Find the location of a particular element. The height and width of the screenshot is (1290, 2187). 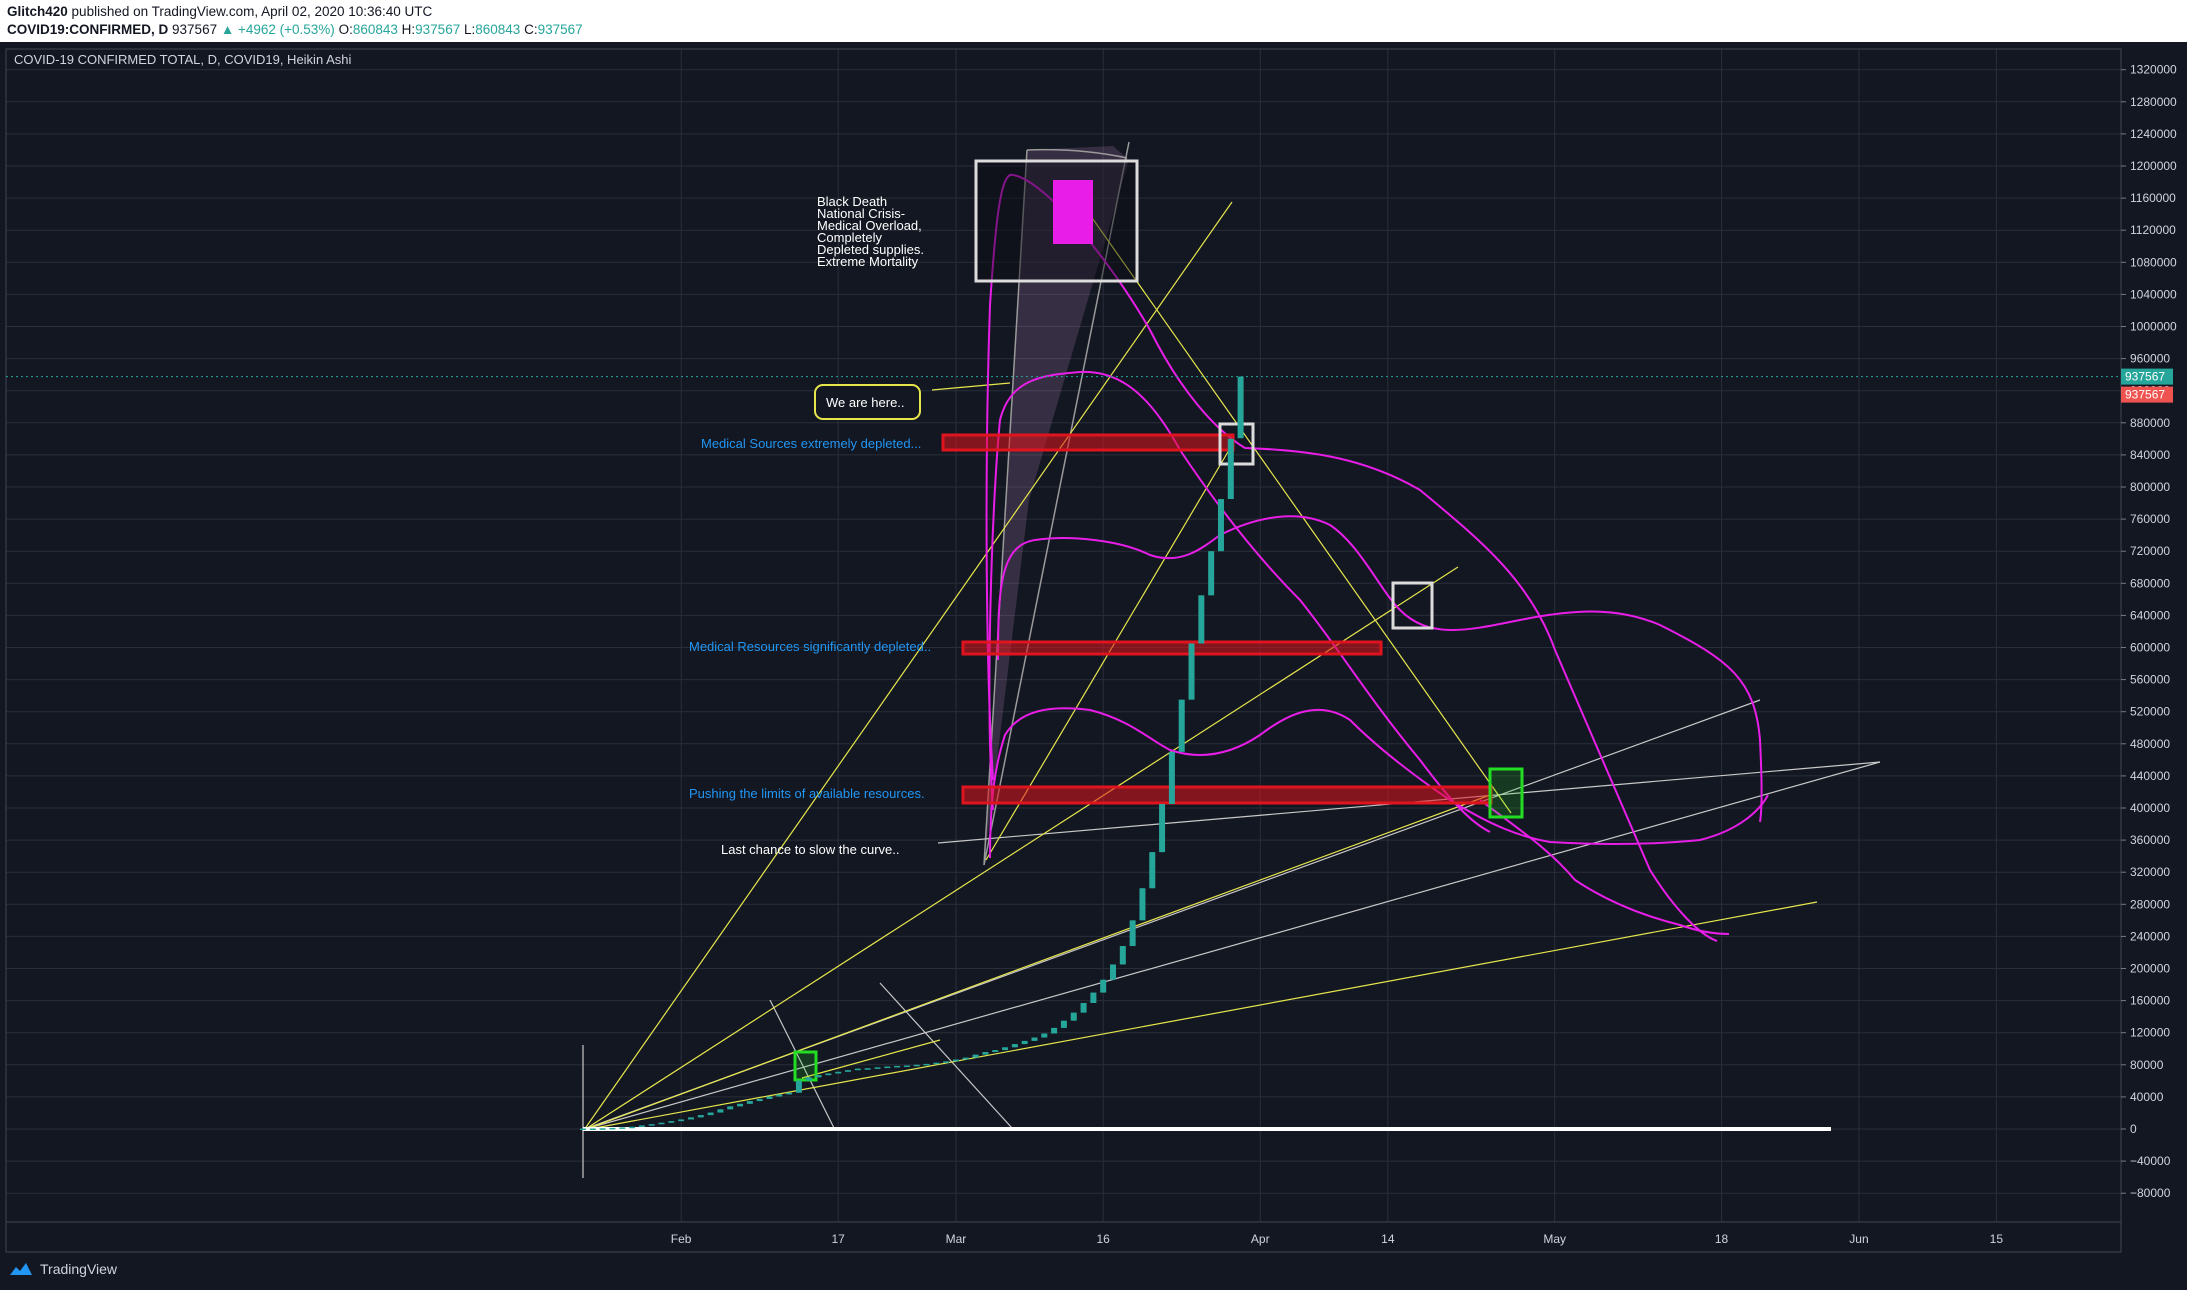

low-label: L: is located at coordinates (469, 29).